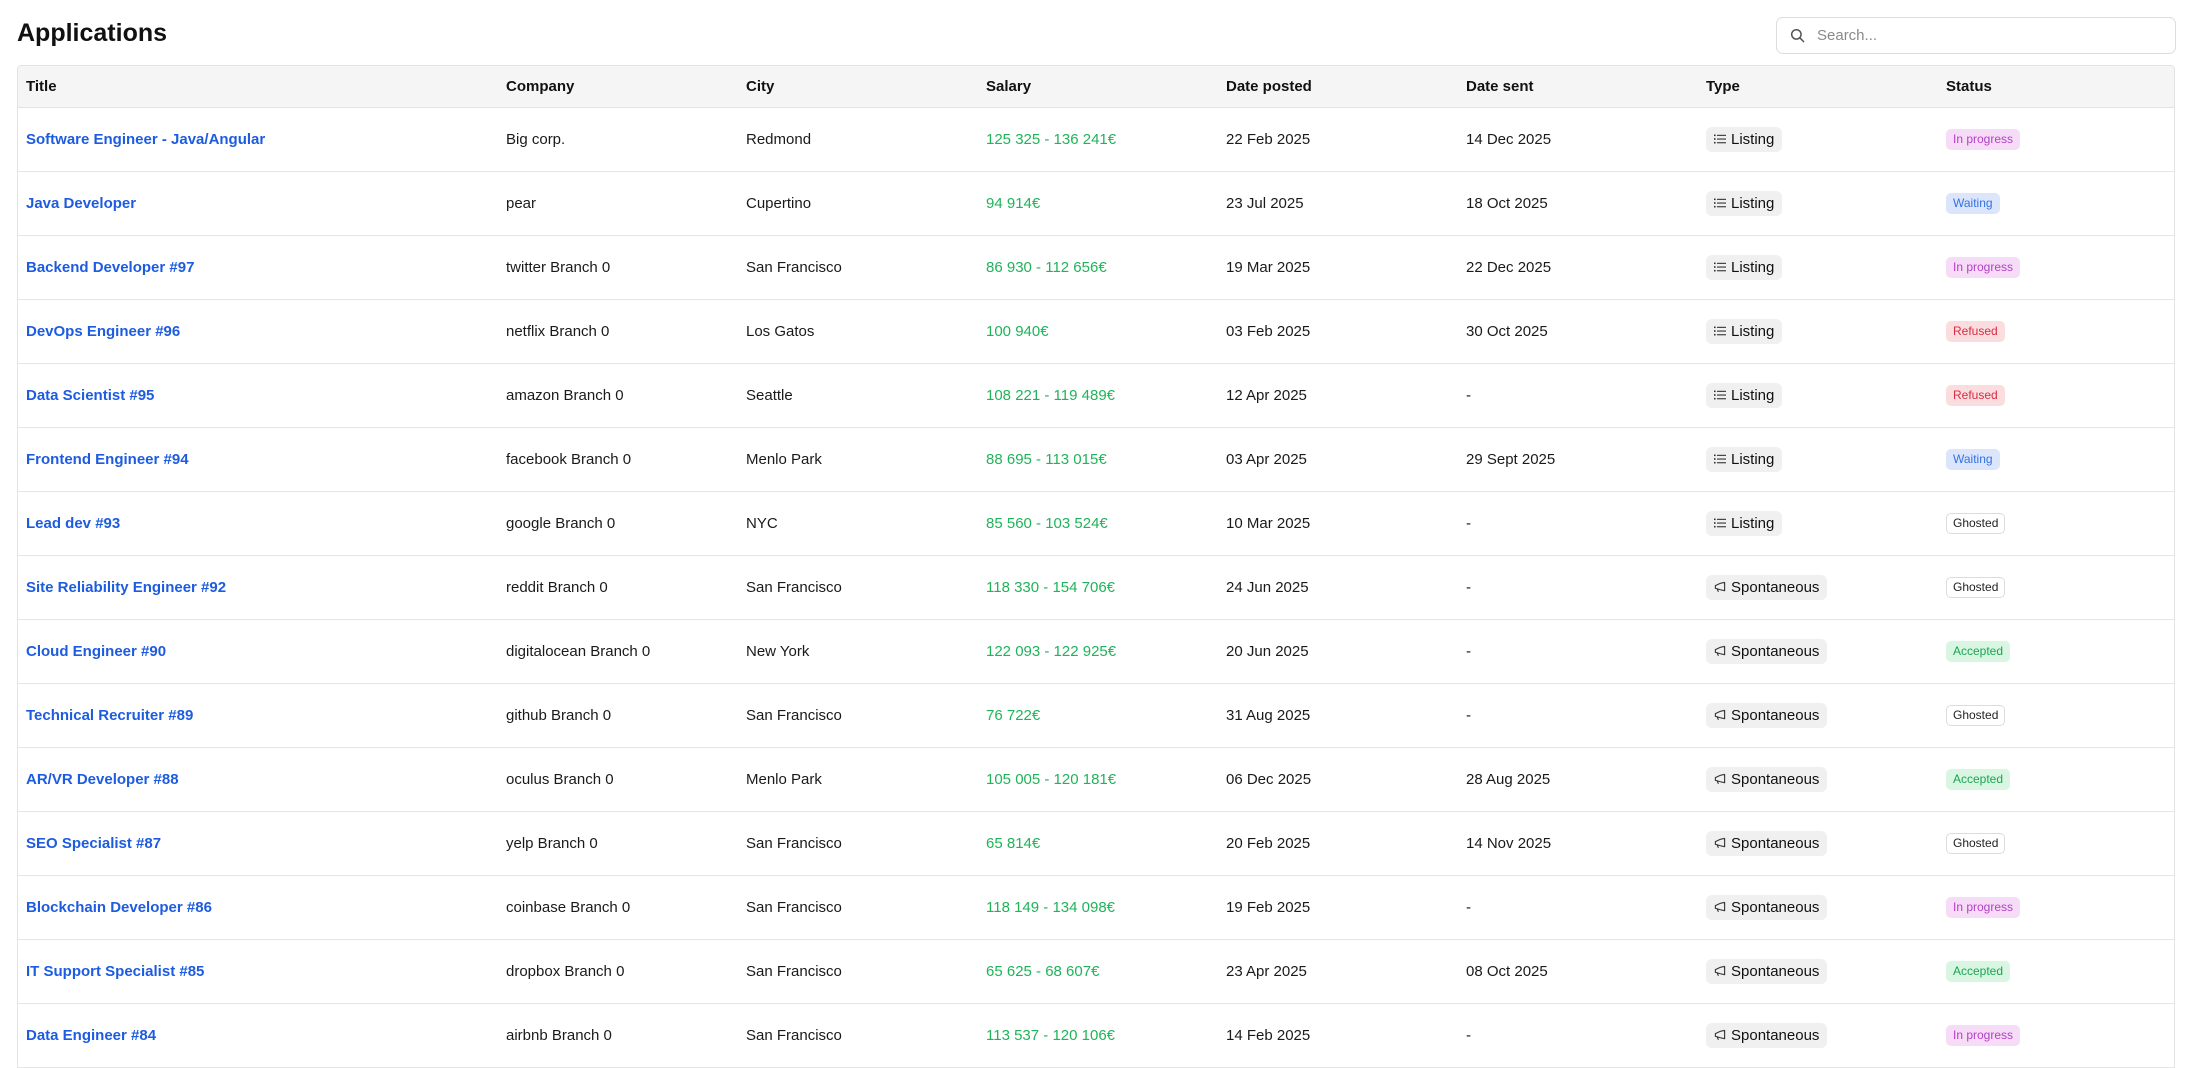  Describe the element at coordinates (779, 203) in the screenshot. I see `cell-city: Cupertino` at that location.